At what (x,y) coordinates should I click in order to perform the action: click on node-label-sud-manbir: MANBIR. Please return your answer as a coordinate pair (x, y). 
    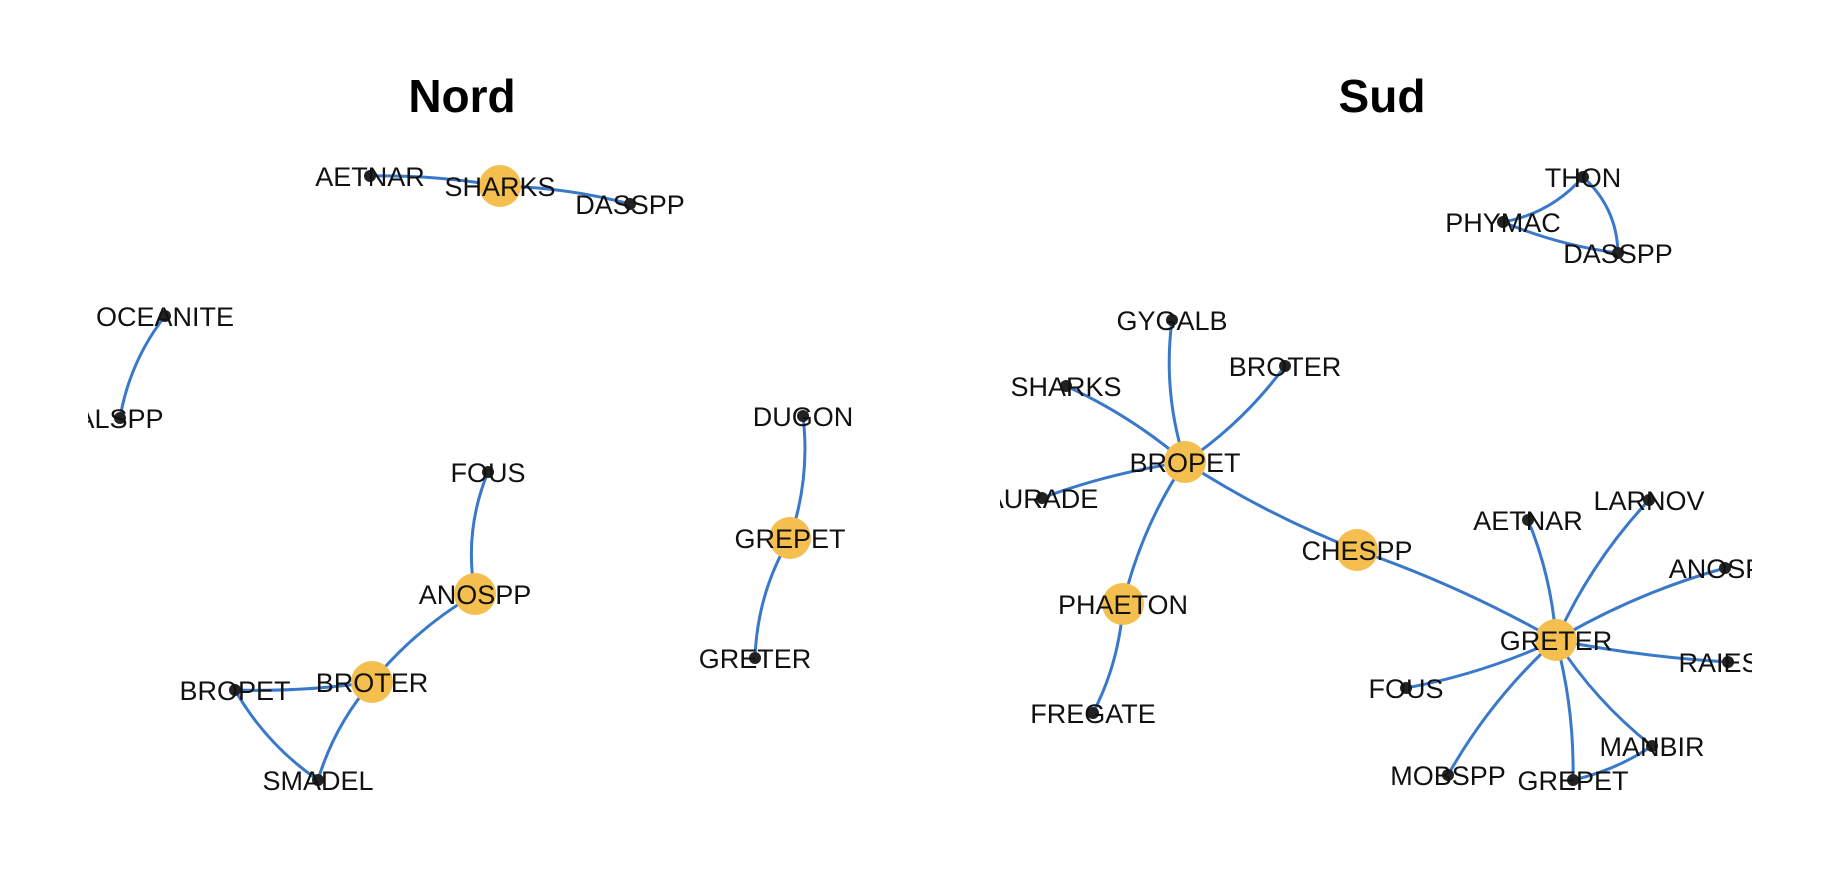
    Looking at the image, I should click on (1651, 747).